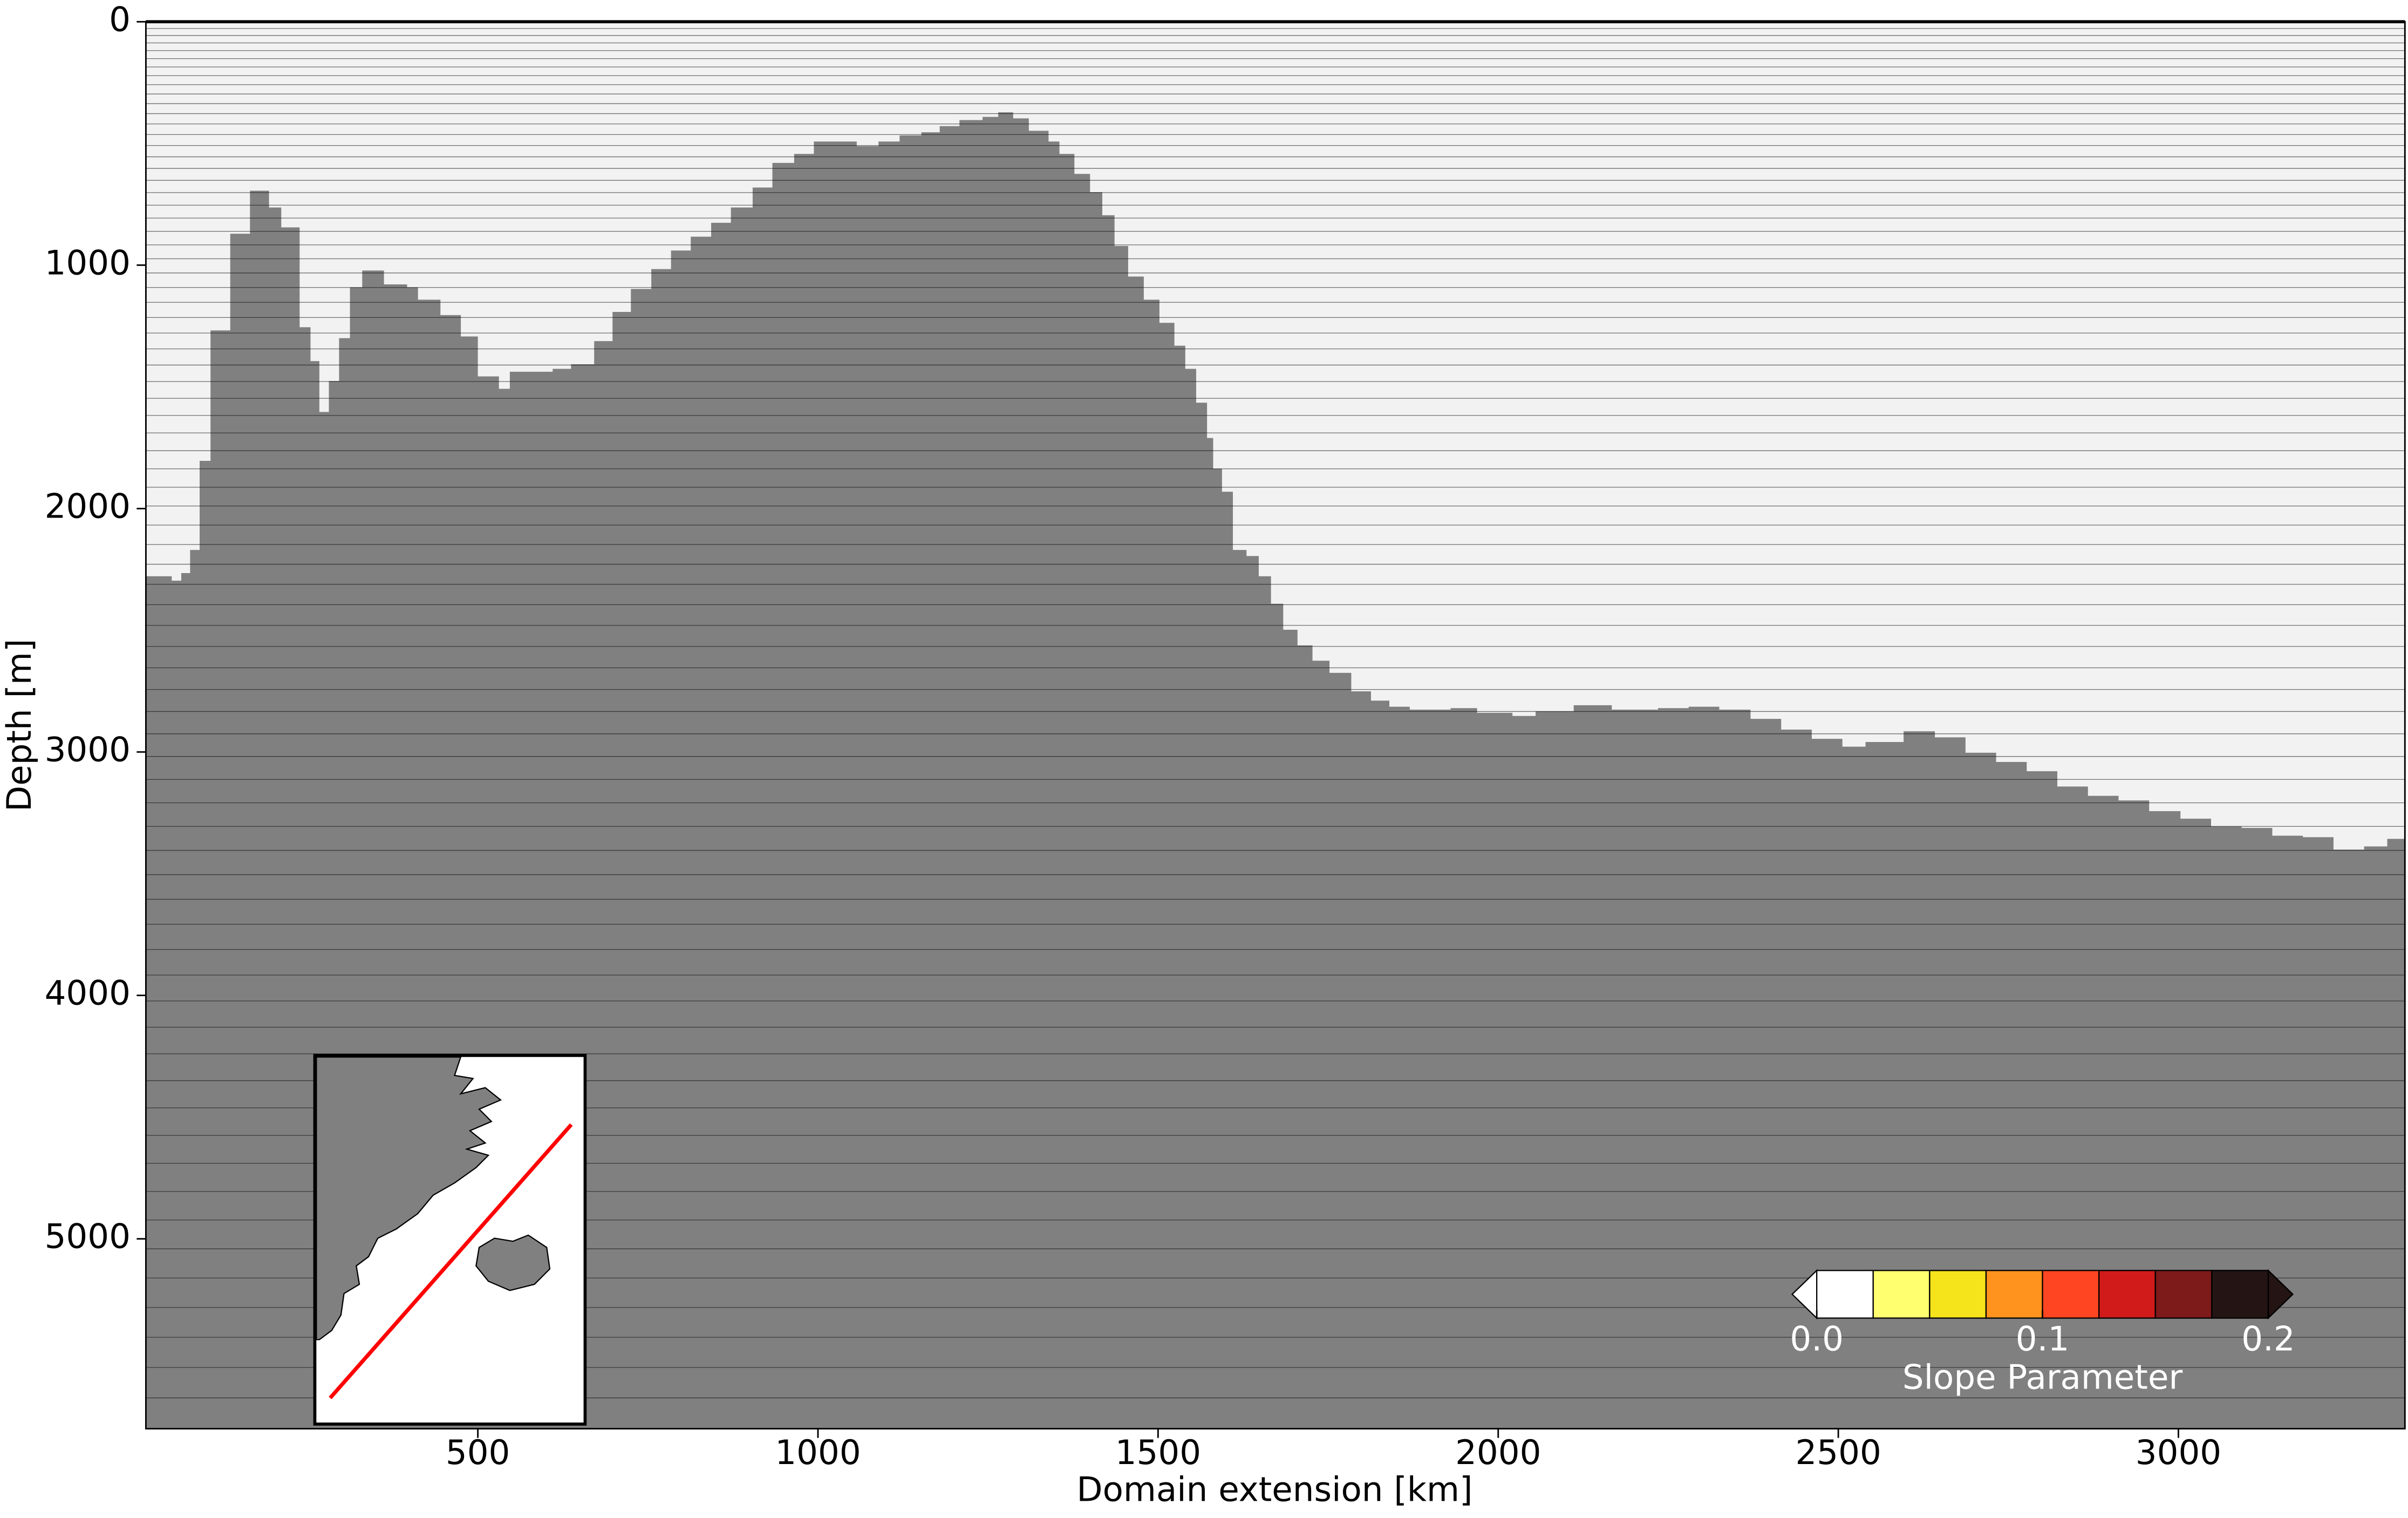  What do you see at coordinates (2268, 1338) in the screenshot?
I see `colorbar-tick-label: 0.2` at bounding box center [2268, 1338].